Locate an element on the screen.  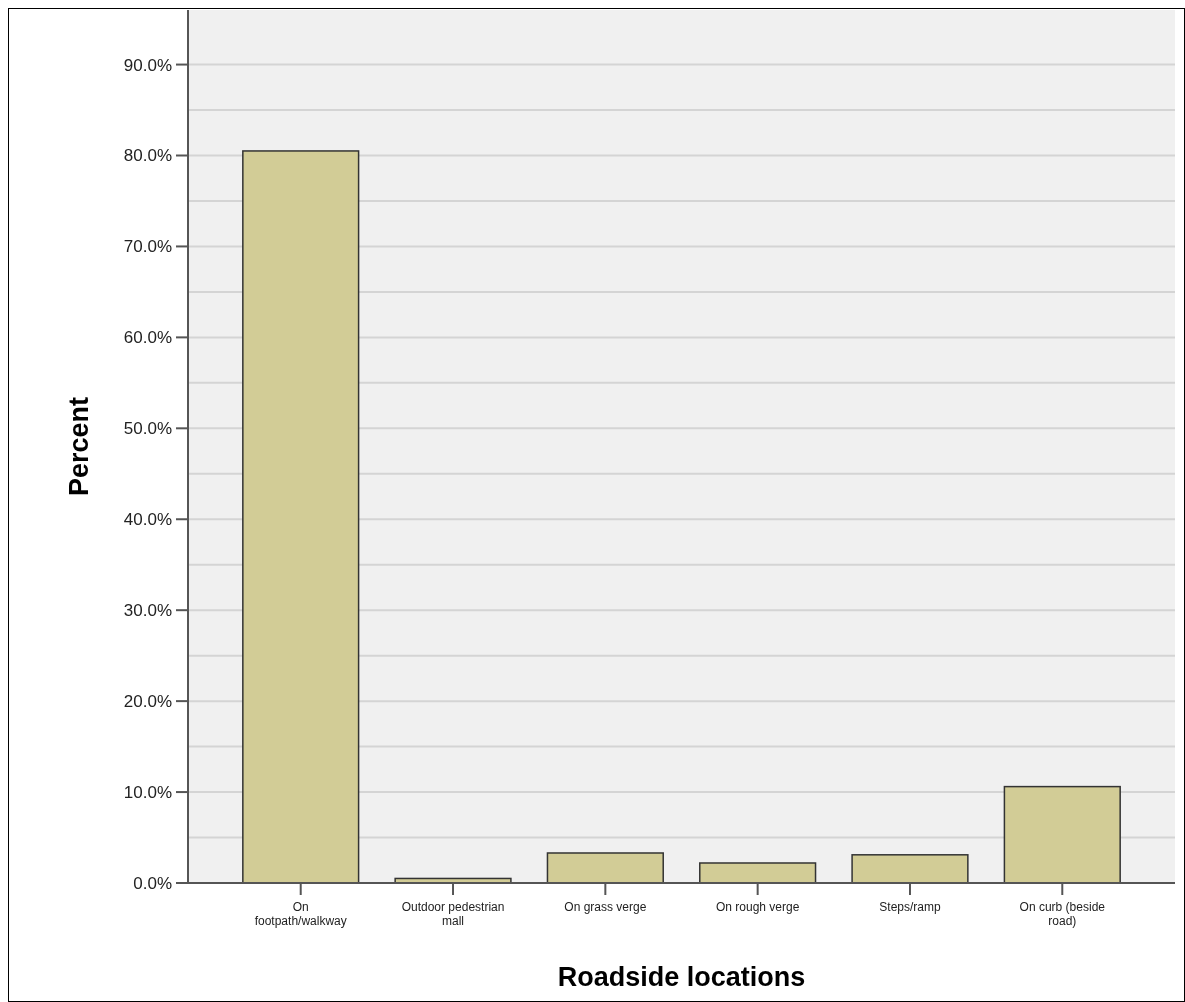
x-tick-label: On curb (beside road) is located at coordinates (1062, 914).